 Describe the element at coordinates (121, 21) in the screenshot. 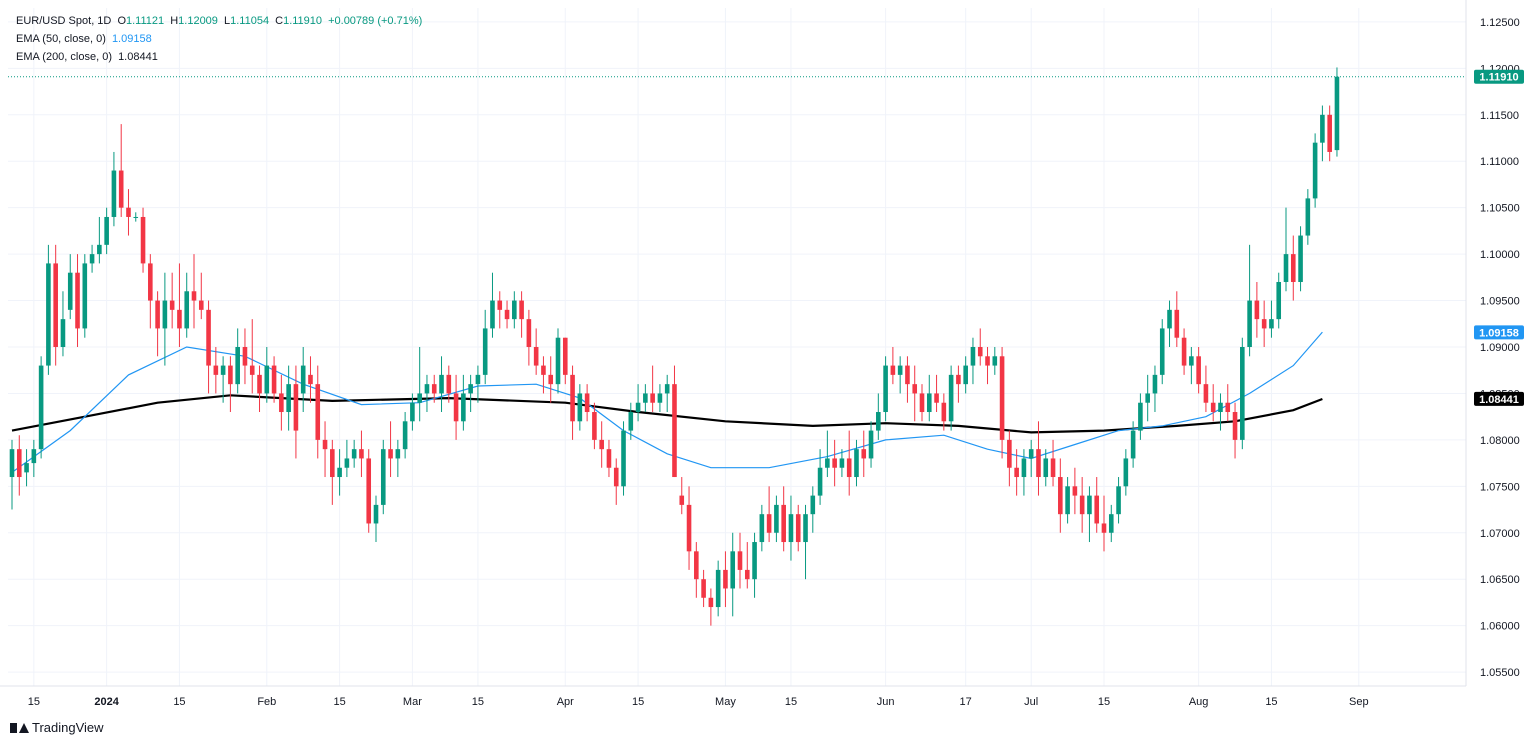

I see `legend-open-label: O` at that location.